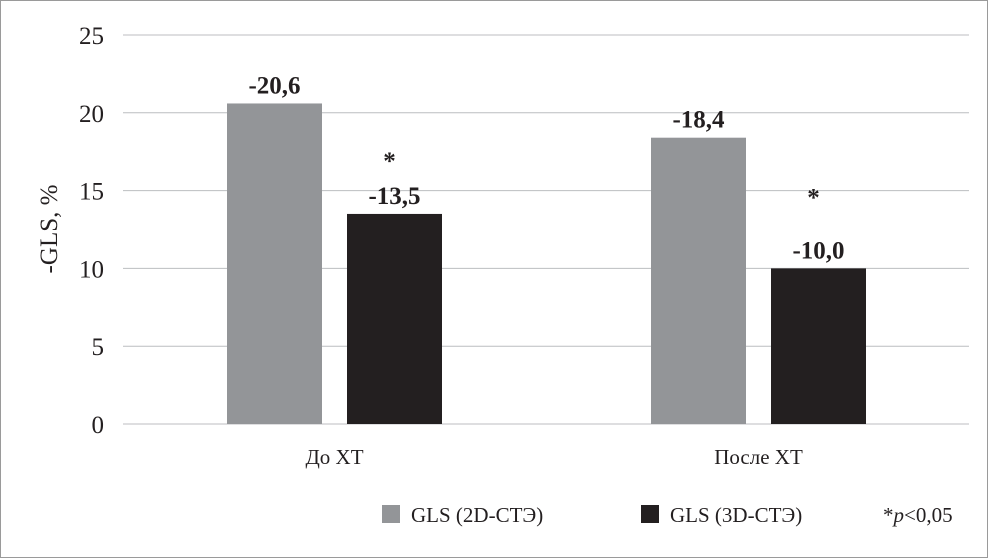  Describe the element at coordinates (91, 36) in the screenshot. I see `y-tick-label: 25` at that location.